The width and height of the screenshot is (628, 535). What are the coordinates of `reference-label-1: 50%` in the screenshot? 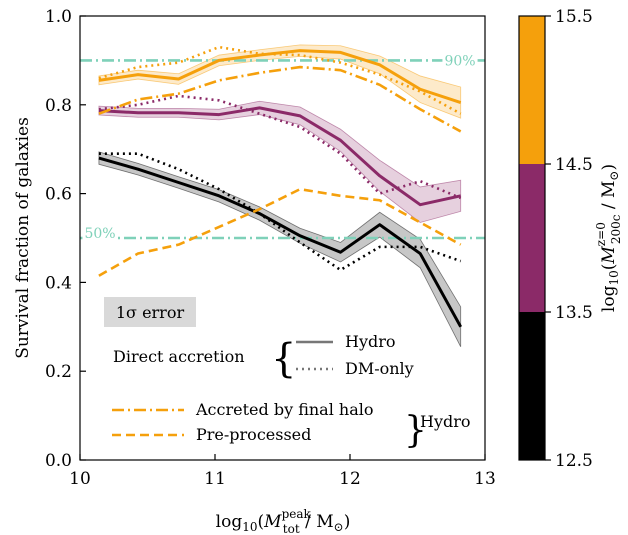 It's located at (99, 234).